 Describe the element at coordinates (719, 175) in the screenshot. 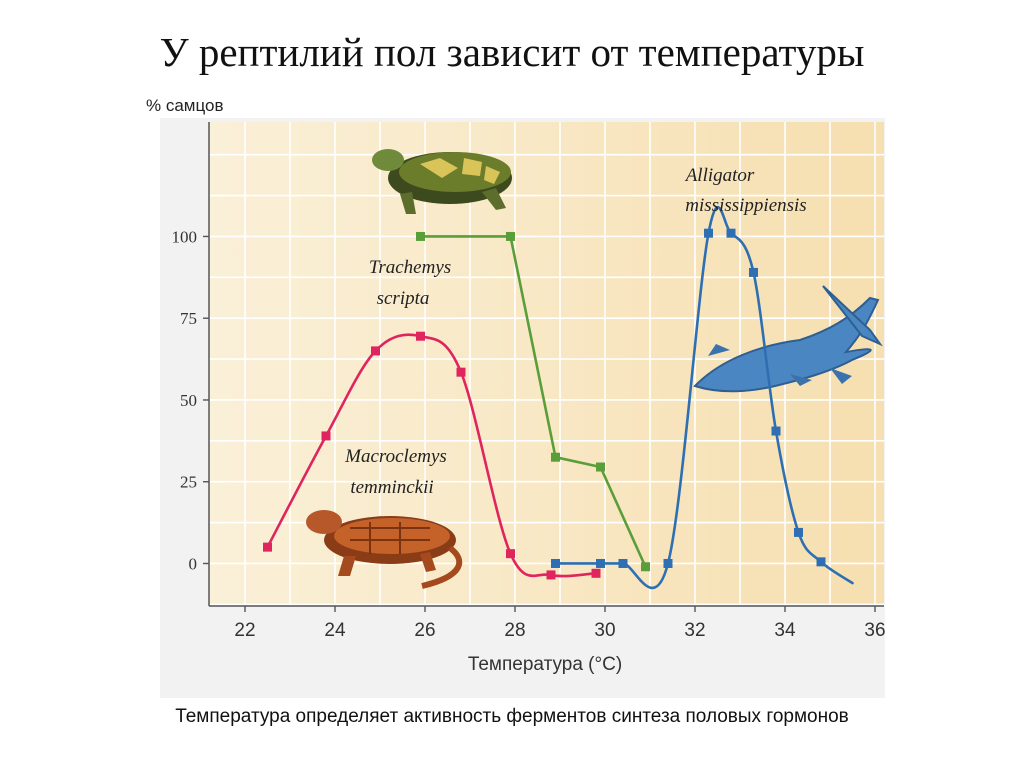

I see `label-alligator-line1: Alligator` at that location.